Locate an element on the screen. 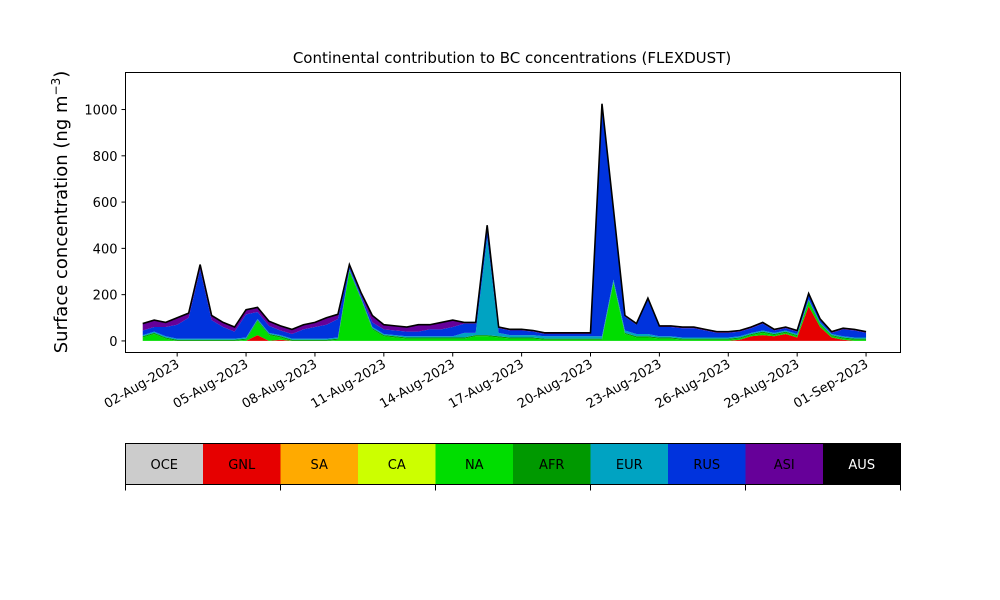 The height and width of the screenshot is (600, 1000). legend-label-na: NA is located at coordinates (474, 465).